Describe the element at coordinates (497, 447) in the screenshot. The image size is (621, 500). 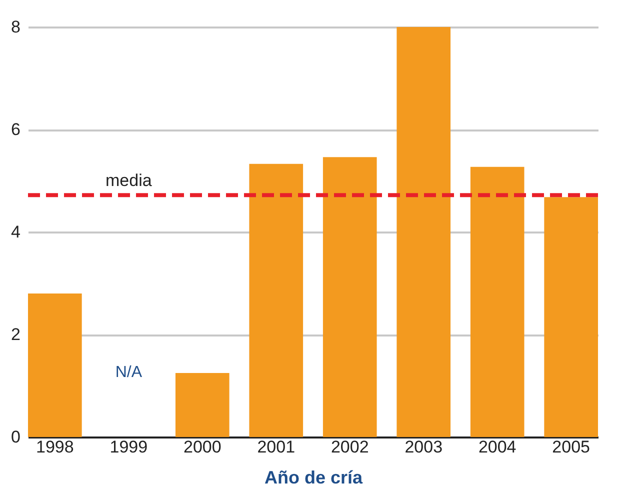
I see `x-tick-label: 2004` at that location.